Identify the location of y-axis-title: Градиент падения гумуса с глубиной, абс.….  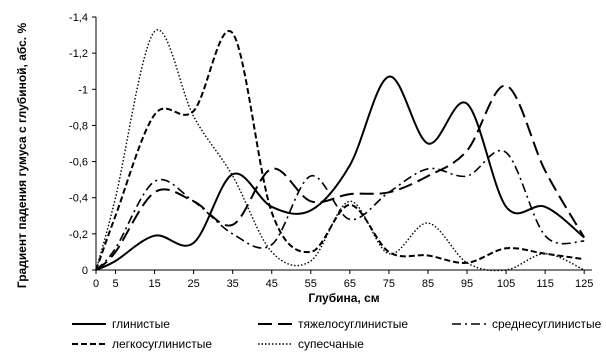
(22, 156).